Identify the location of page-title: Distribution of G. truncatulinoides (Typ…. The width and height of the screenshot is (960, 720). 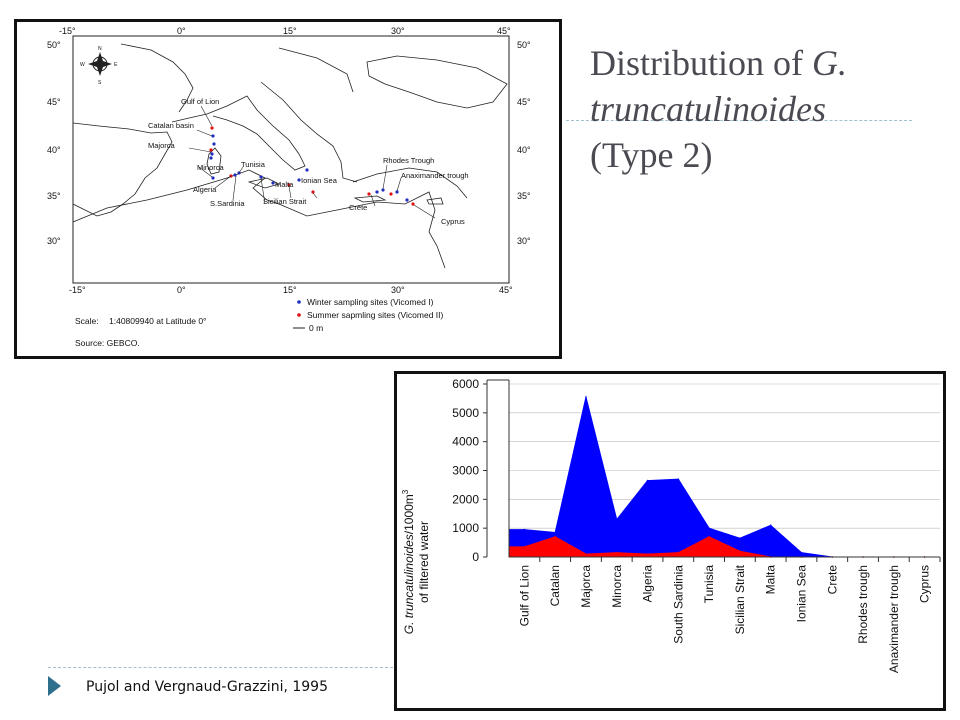
(765, 109).